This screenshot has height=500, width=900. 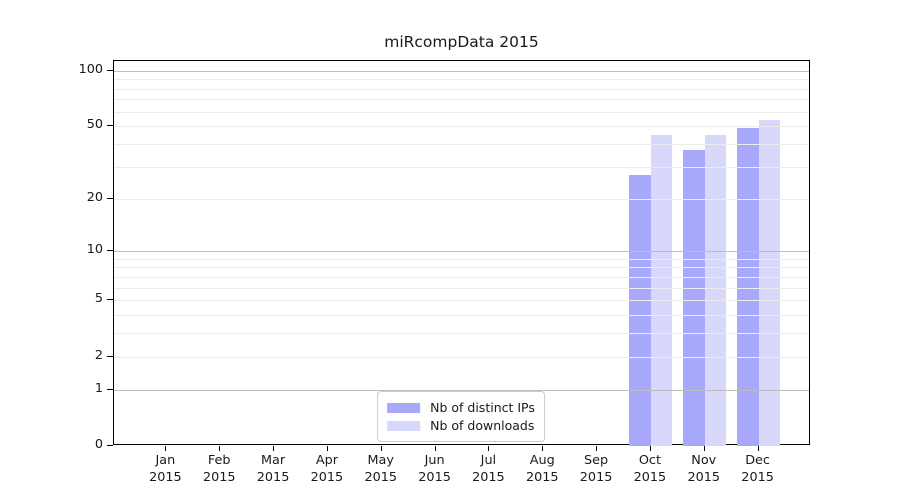 I want to click on x-tick-mark-sep, so click(x=597, y=448).